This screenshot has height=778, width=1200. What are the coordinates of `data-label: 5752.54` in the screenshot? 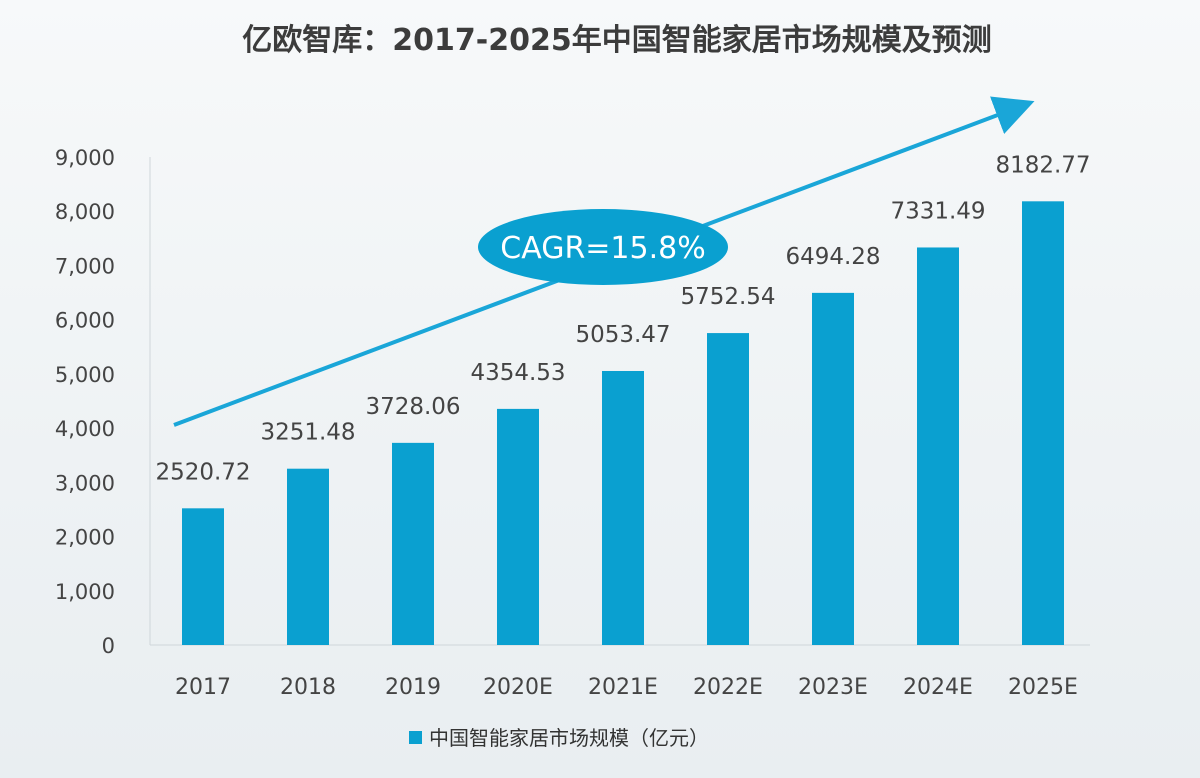 It's located at (727, 297).